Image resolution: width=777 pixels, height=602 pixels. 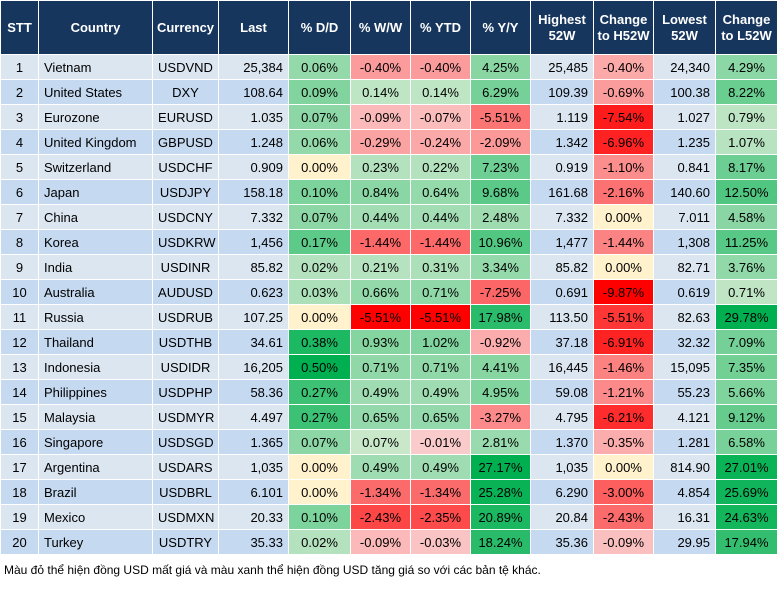 What do you see at coordinates (684, 142) in the screenshot?
I see `table-cell: 1.235` at bounding box center [684, 142].